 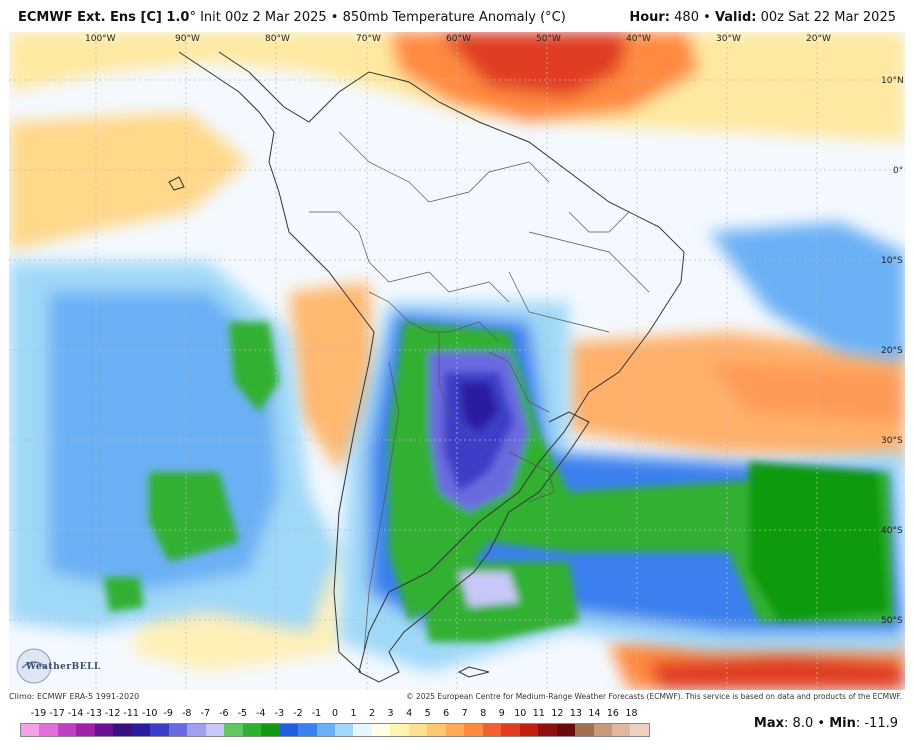 What do you see at coordinates (464, 713) in the screenshot?
I see `legend-tick-label: 7` at bounding box center [464, 713].